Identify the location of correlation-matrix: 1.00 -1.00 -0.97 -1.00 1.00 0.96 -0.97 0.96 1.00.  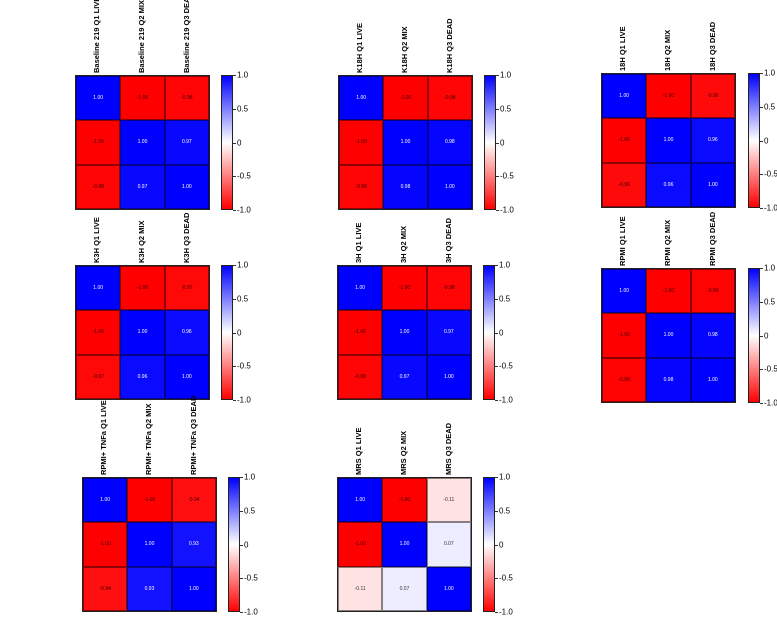
(142, 332).